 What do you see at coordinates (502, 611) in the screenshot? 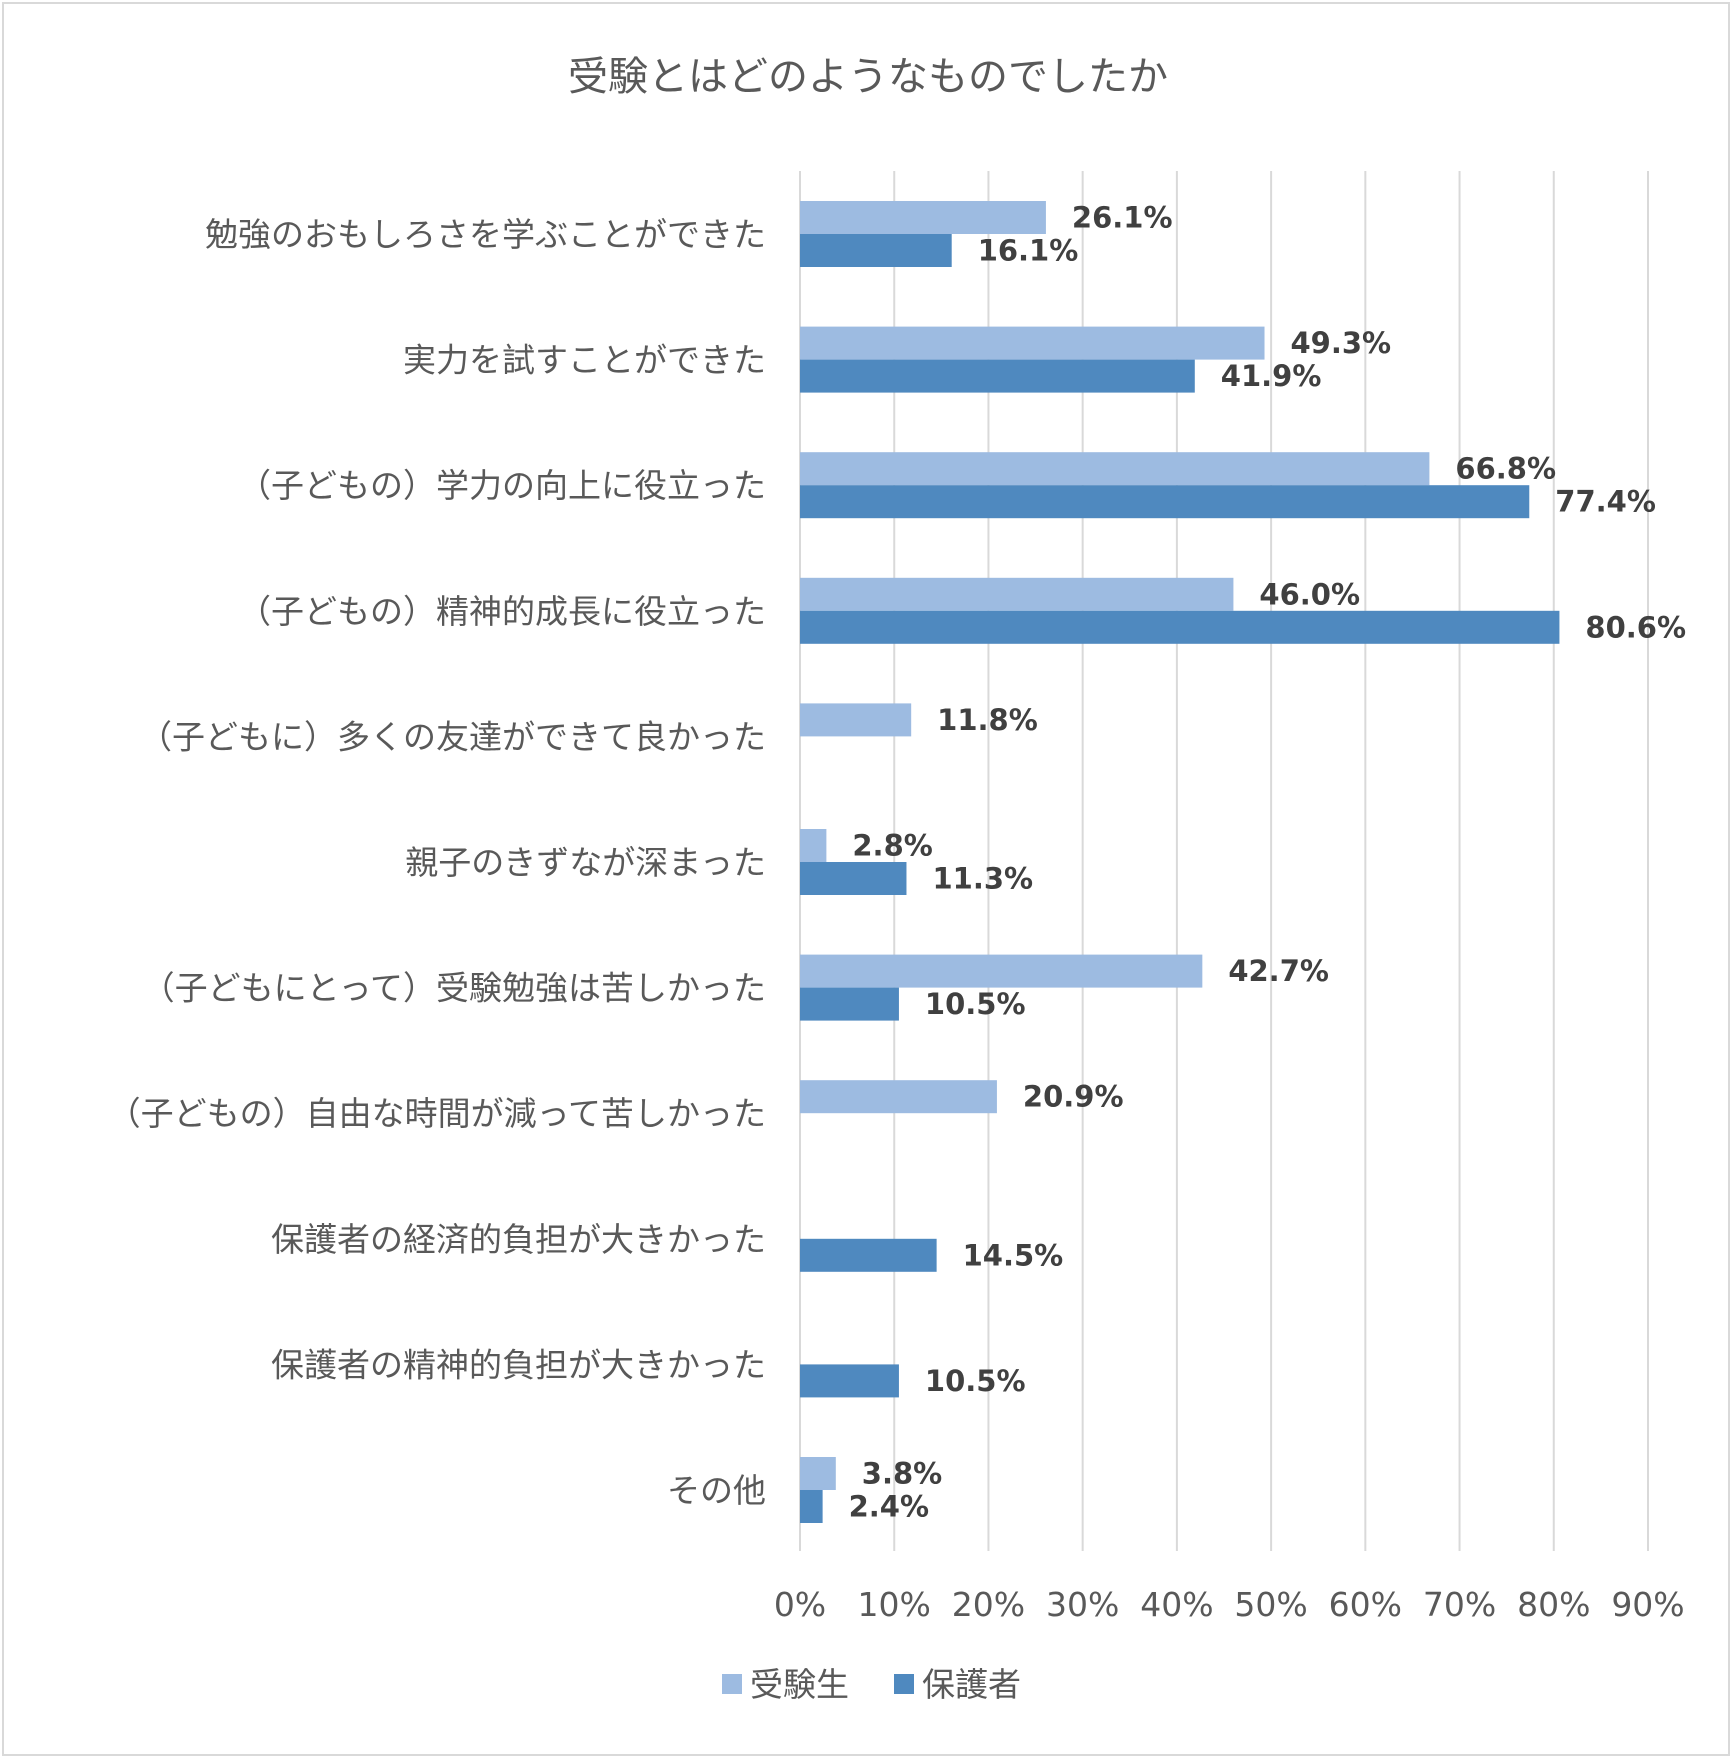
I see `category-label: （子どもの）精神的成長に役立った` at bounding box center [502, 611].